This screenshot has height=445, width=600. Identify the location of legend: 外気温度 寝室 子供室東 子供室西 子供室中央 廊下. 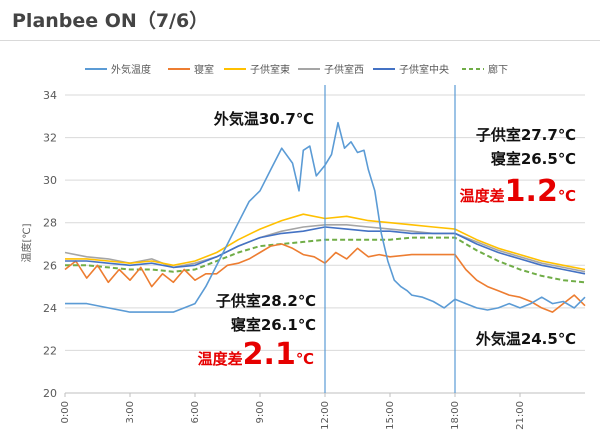
(296, 69).